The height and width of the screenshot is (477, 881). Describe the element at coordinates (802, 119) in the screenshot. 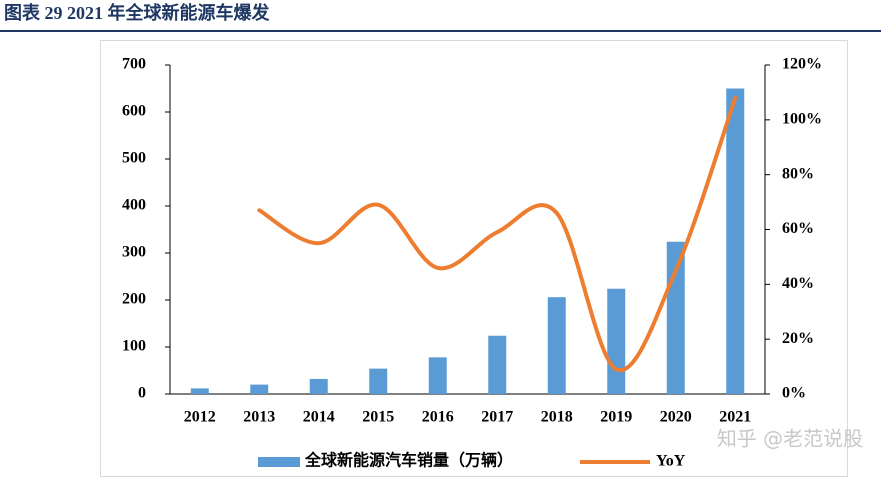

I see `y2-tick-label: 100%` at that location.